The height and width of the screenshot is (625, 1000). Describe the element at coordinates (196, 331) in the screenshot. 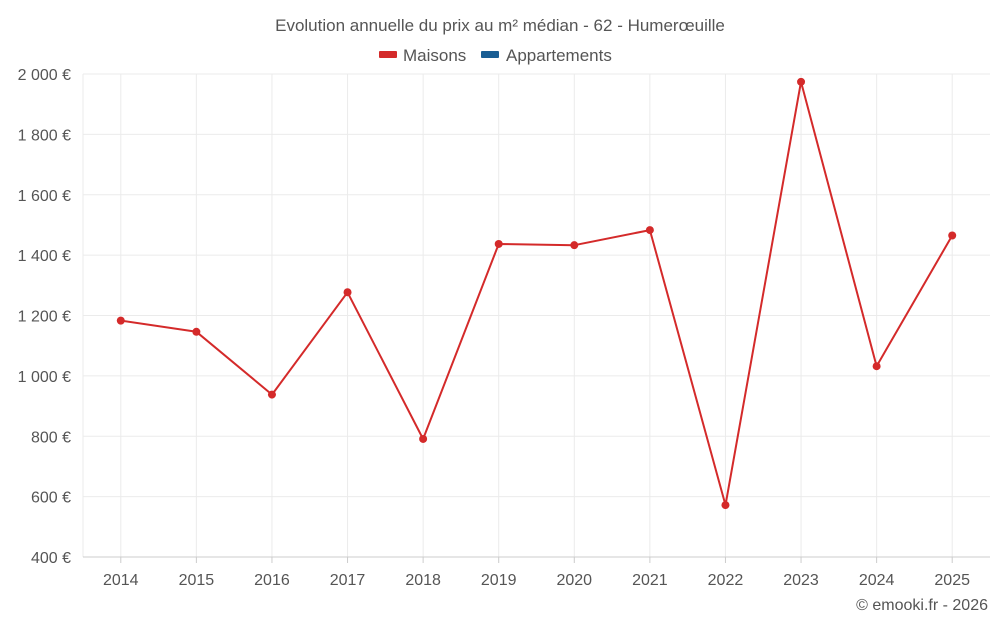

I see `data-point-2015` at that location.